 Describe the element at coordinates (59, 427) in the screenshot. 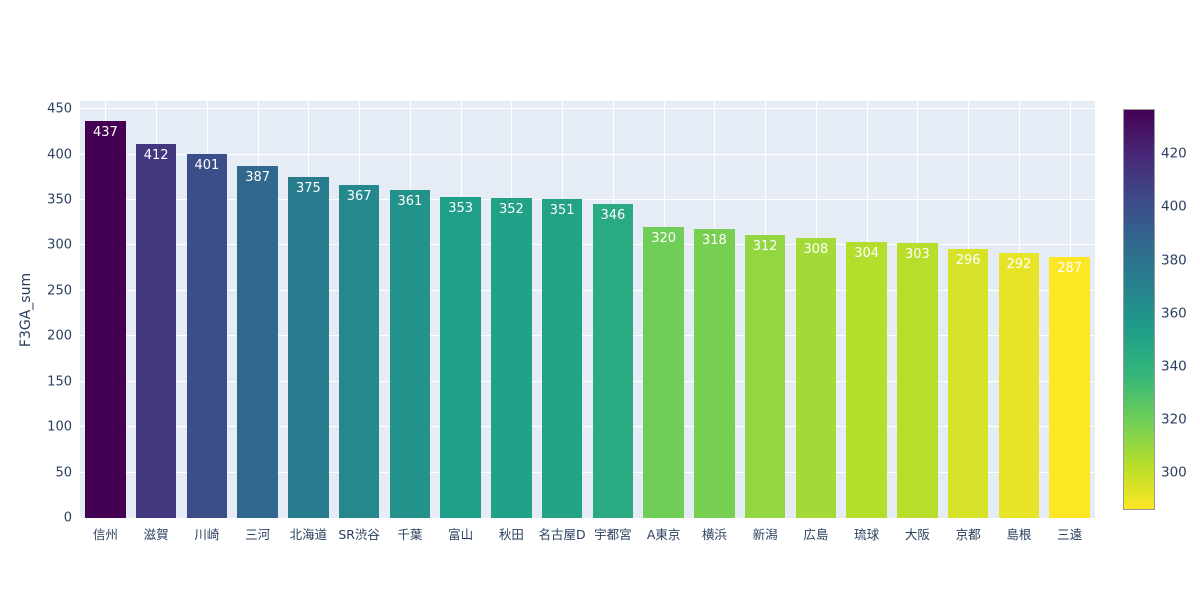

I see `y-tick-label: 100` at that location.